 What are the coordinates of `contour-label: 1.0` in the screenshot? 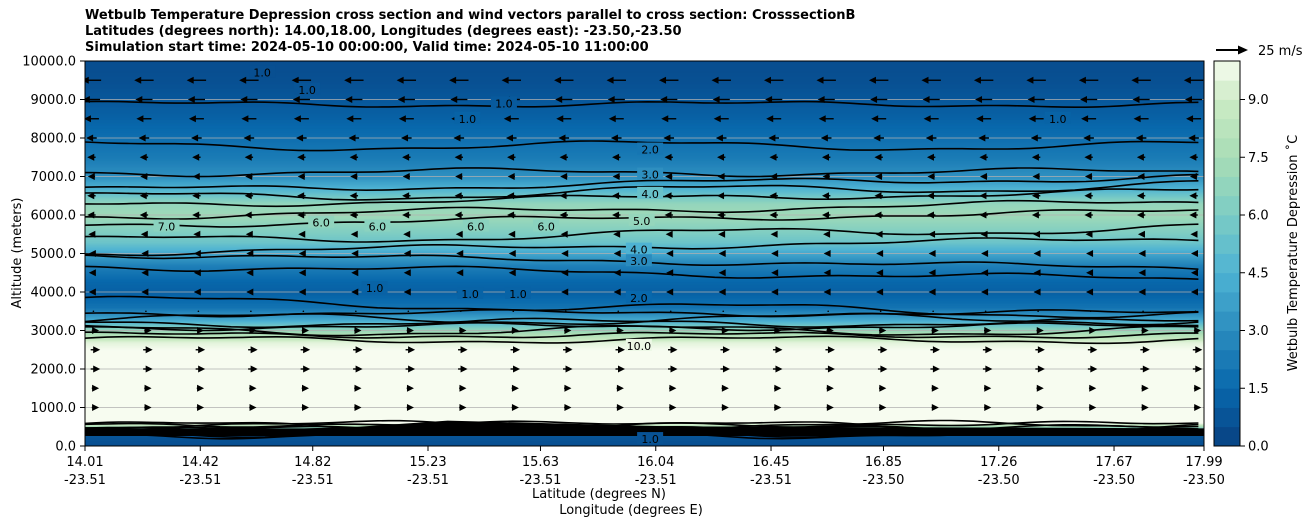 It's located at (307, 90).